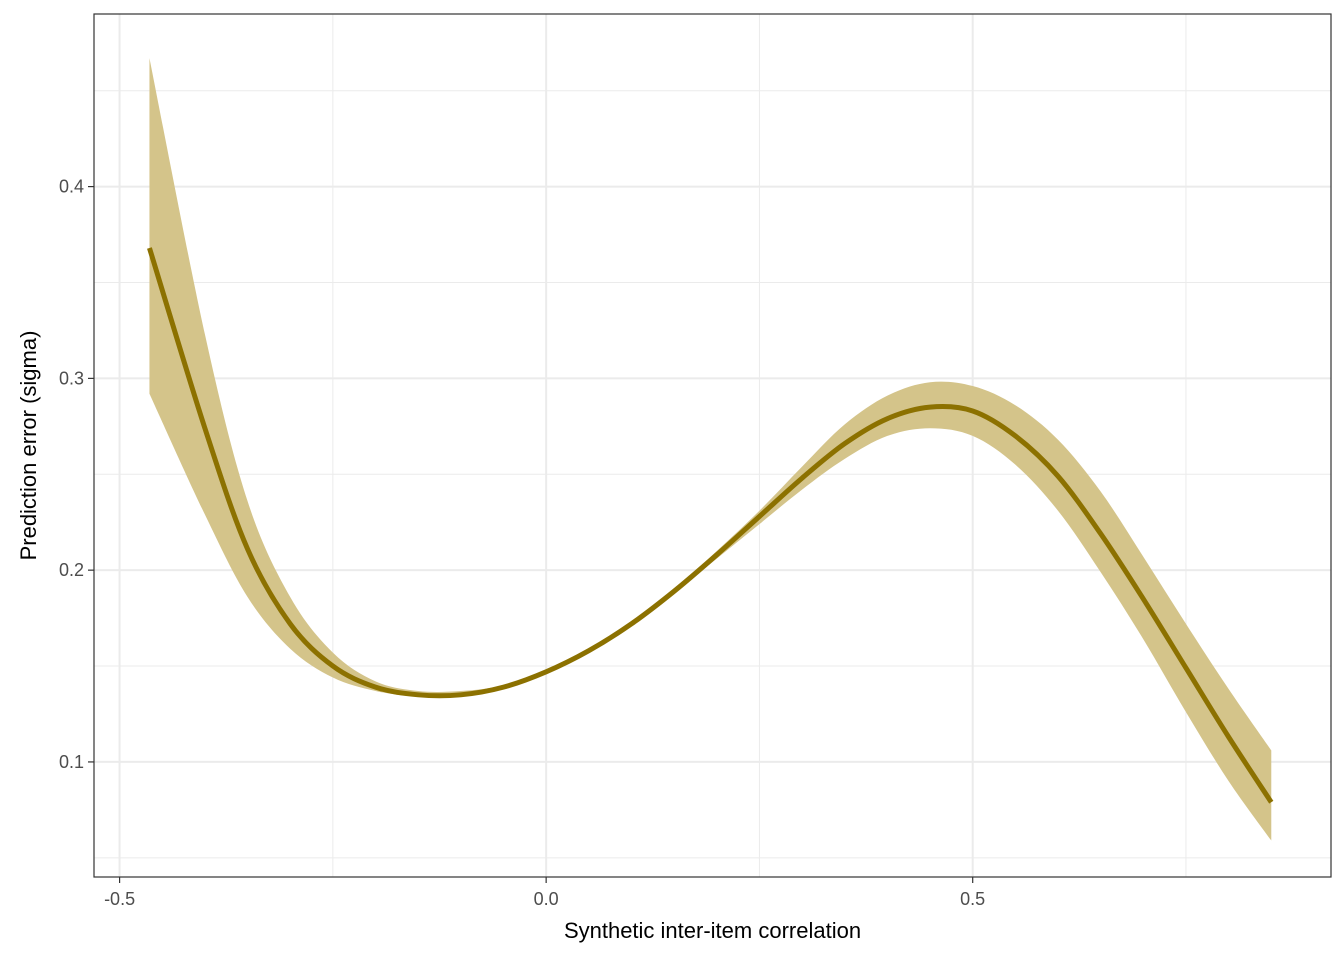  I want to click on y-tick-label-3: 0.4, so click(71, 187).